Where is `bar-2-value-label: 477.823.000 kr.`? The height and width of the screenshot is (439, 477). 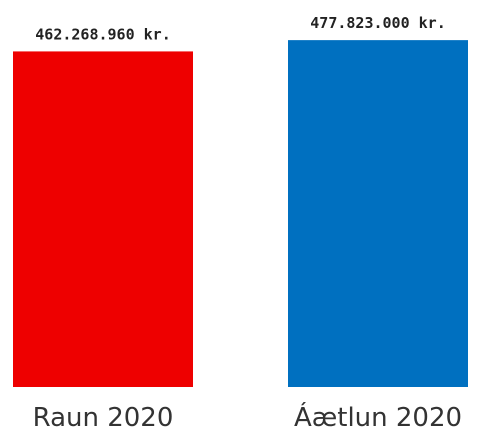
bar-2-value-label: 477.823.000 kr. is located at coordinates (377, 23).